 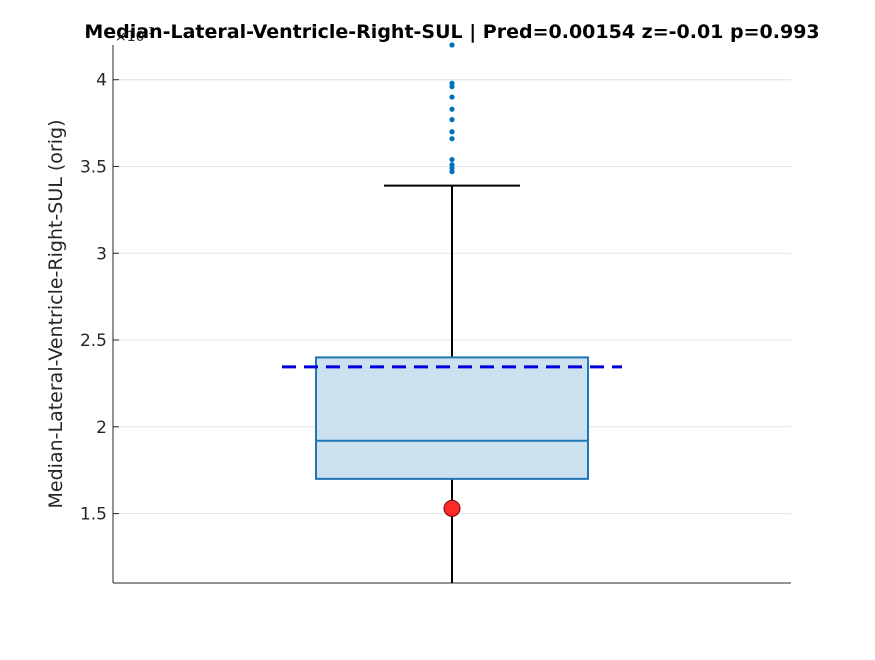 I want to click on outliers, so click(x=452, y=108).